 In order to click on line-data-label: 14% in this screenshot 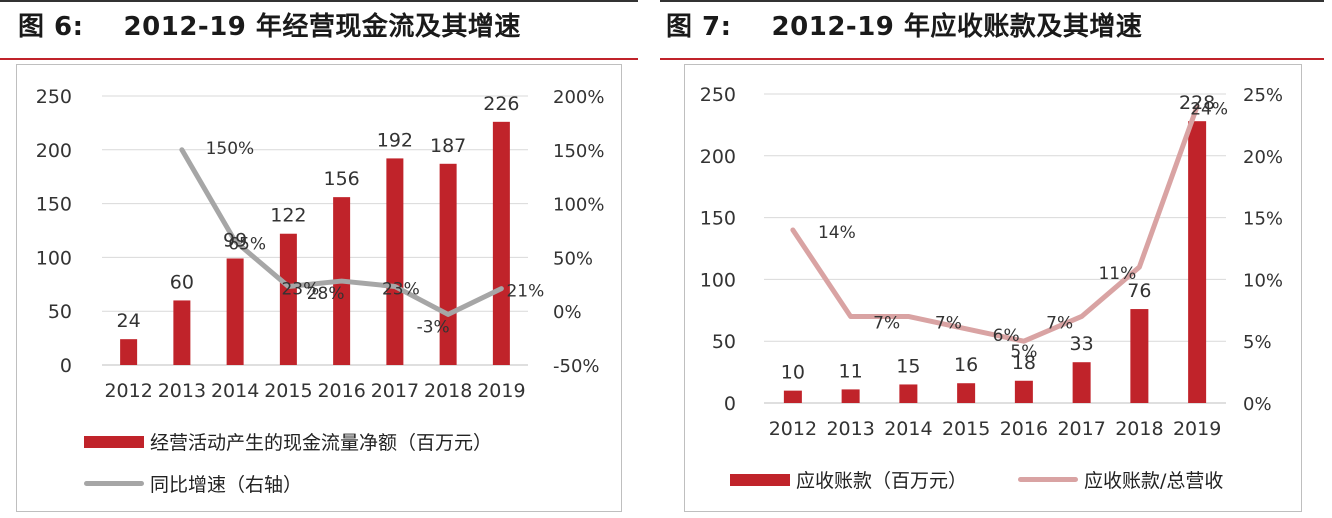, I will do `click(837, 233)`.